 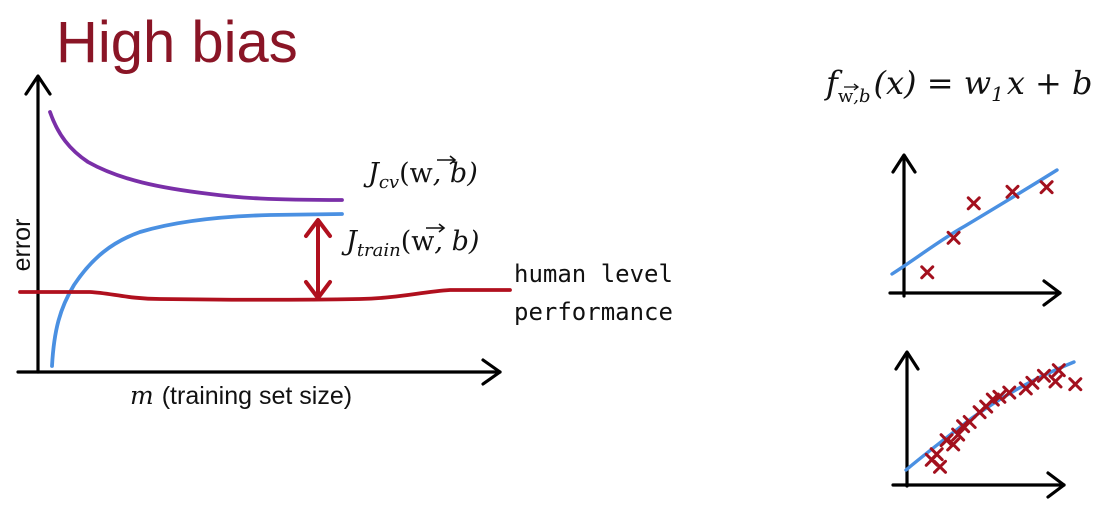 I want to click on human-level-label-line2: performance, so click(x=593, y=312).